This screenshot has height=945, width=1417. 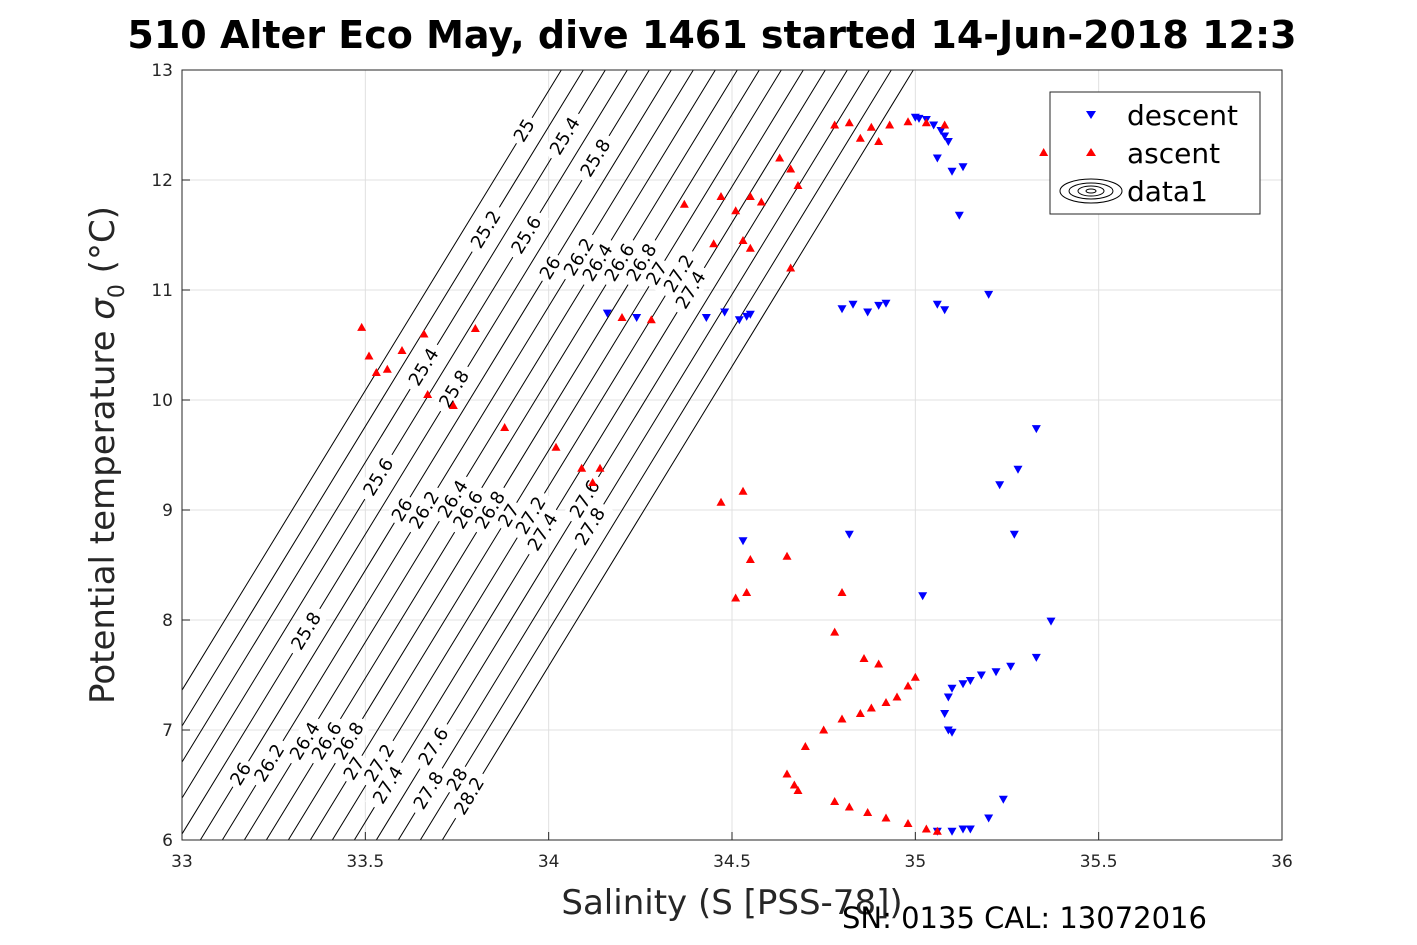 I want to click on y-axis-label-main: Potential temperature, so click(x=103, y=512).